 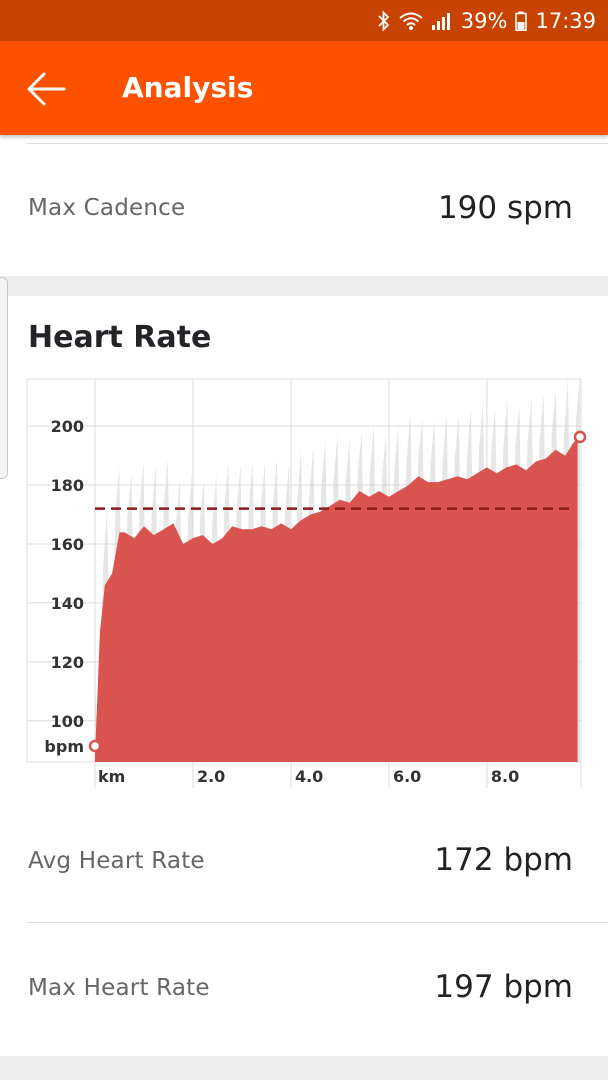 I want to click on max-cadence-value: 190 spm, so click(x=505, y=208).